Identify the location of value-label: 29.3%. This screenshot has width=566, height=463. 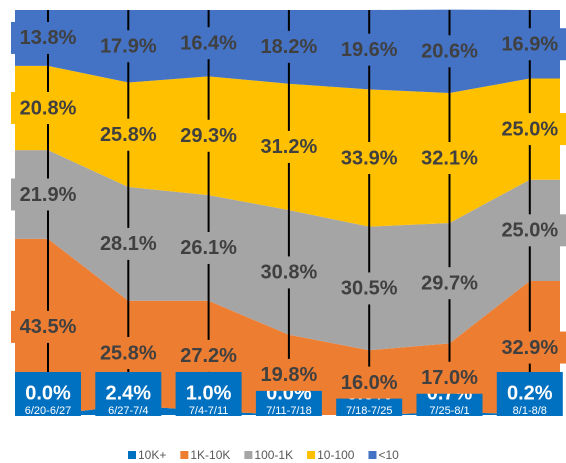
(208, 136).